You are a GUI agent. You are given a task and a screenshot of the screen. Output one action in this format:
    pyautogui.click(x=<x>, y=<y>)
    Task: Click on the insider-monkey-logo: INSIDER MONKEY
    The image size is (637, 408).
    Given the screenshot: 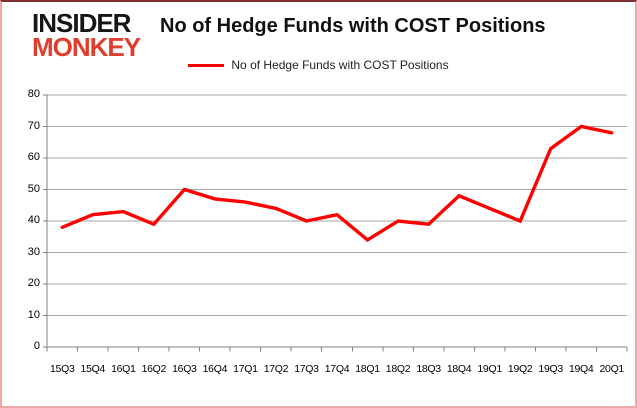 What is the action you would take?
    pyautogui.click(x=97, y=35)
    